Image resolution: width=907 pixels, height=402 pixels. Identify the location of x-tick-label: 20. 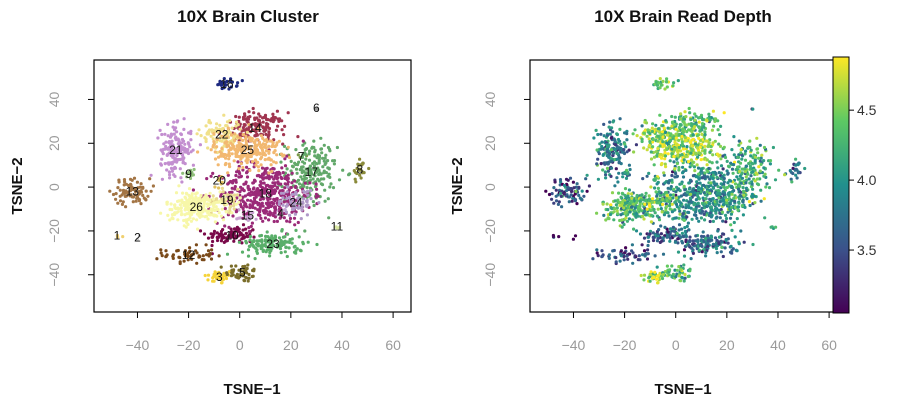
(727, 345).